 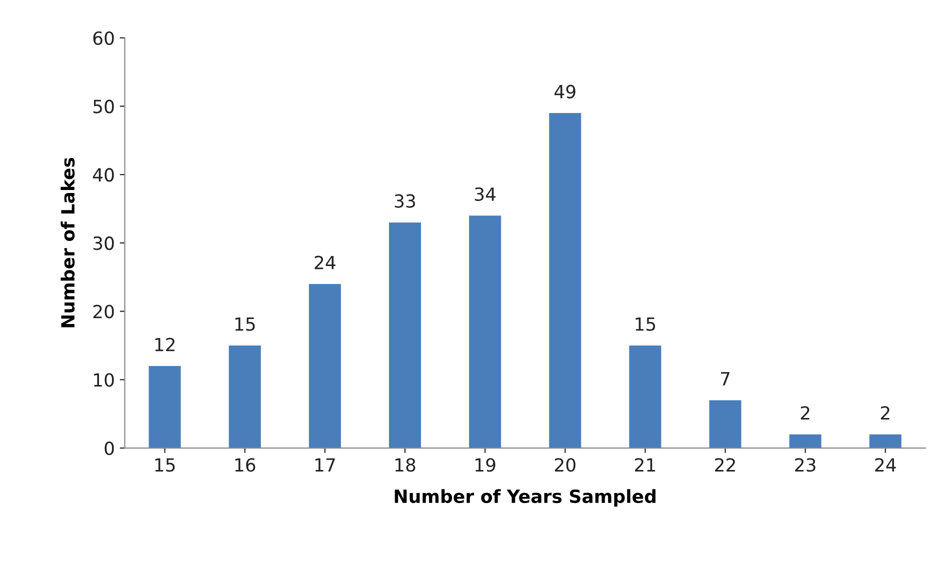 I want to click on data-label: 24, so click(x=325, y=263).